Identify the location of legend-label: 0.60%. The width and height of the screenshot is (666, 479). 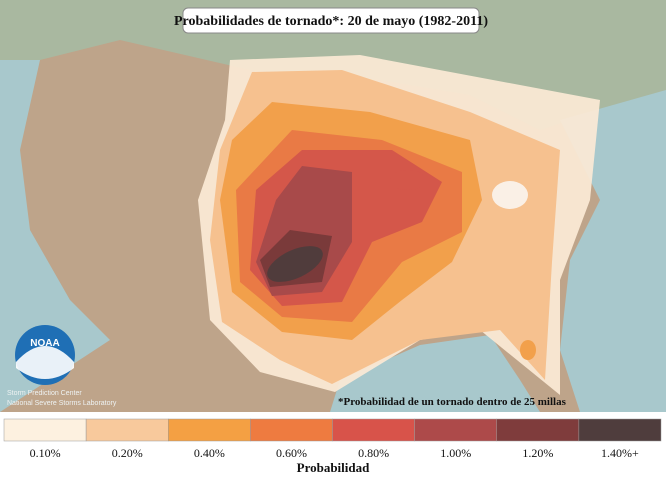
(291, 453).